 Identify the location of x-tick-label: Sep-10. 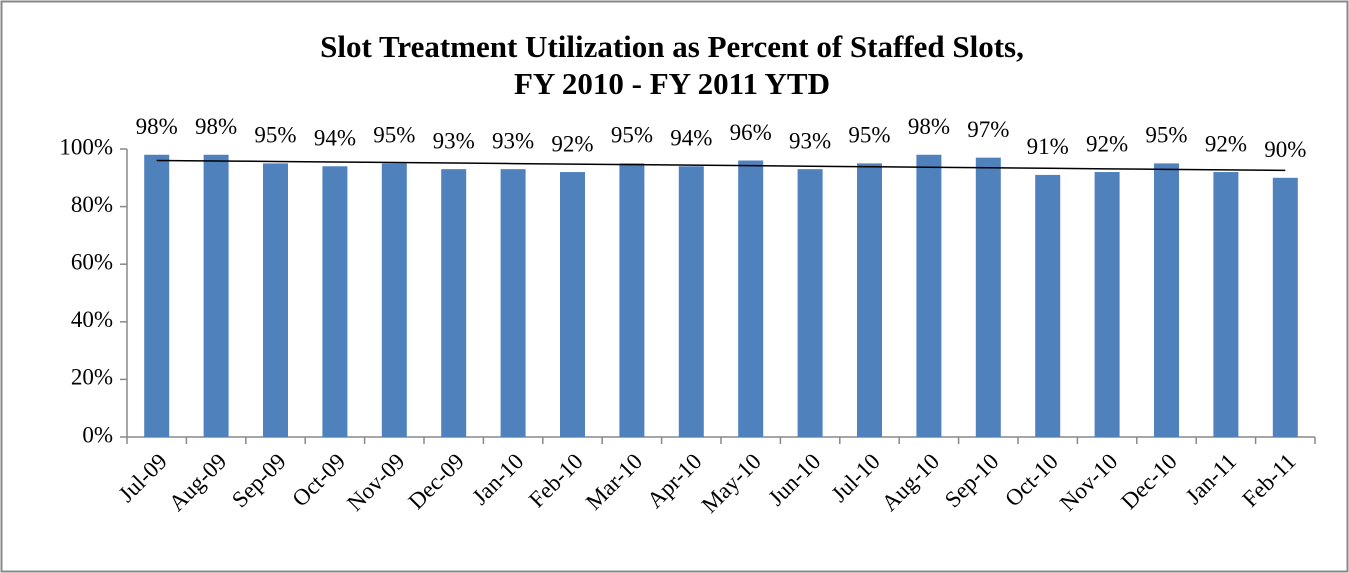
(972, 481).